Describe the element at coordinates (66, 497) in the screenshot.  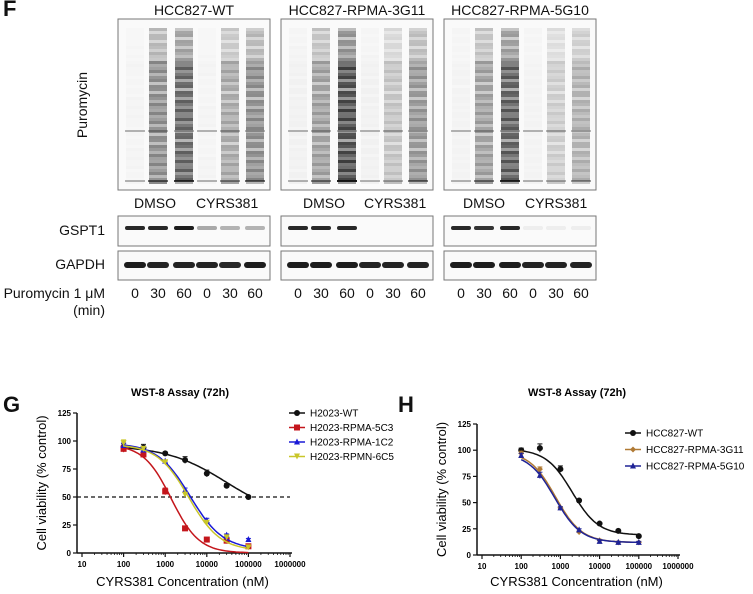
I see `y-tick-label: 50` at that location.